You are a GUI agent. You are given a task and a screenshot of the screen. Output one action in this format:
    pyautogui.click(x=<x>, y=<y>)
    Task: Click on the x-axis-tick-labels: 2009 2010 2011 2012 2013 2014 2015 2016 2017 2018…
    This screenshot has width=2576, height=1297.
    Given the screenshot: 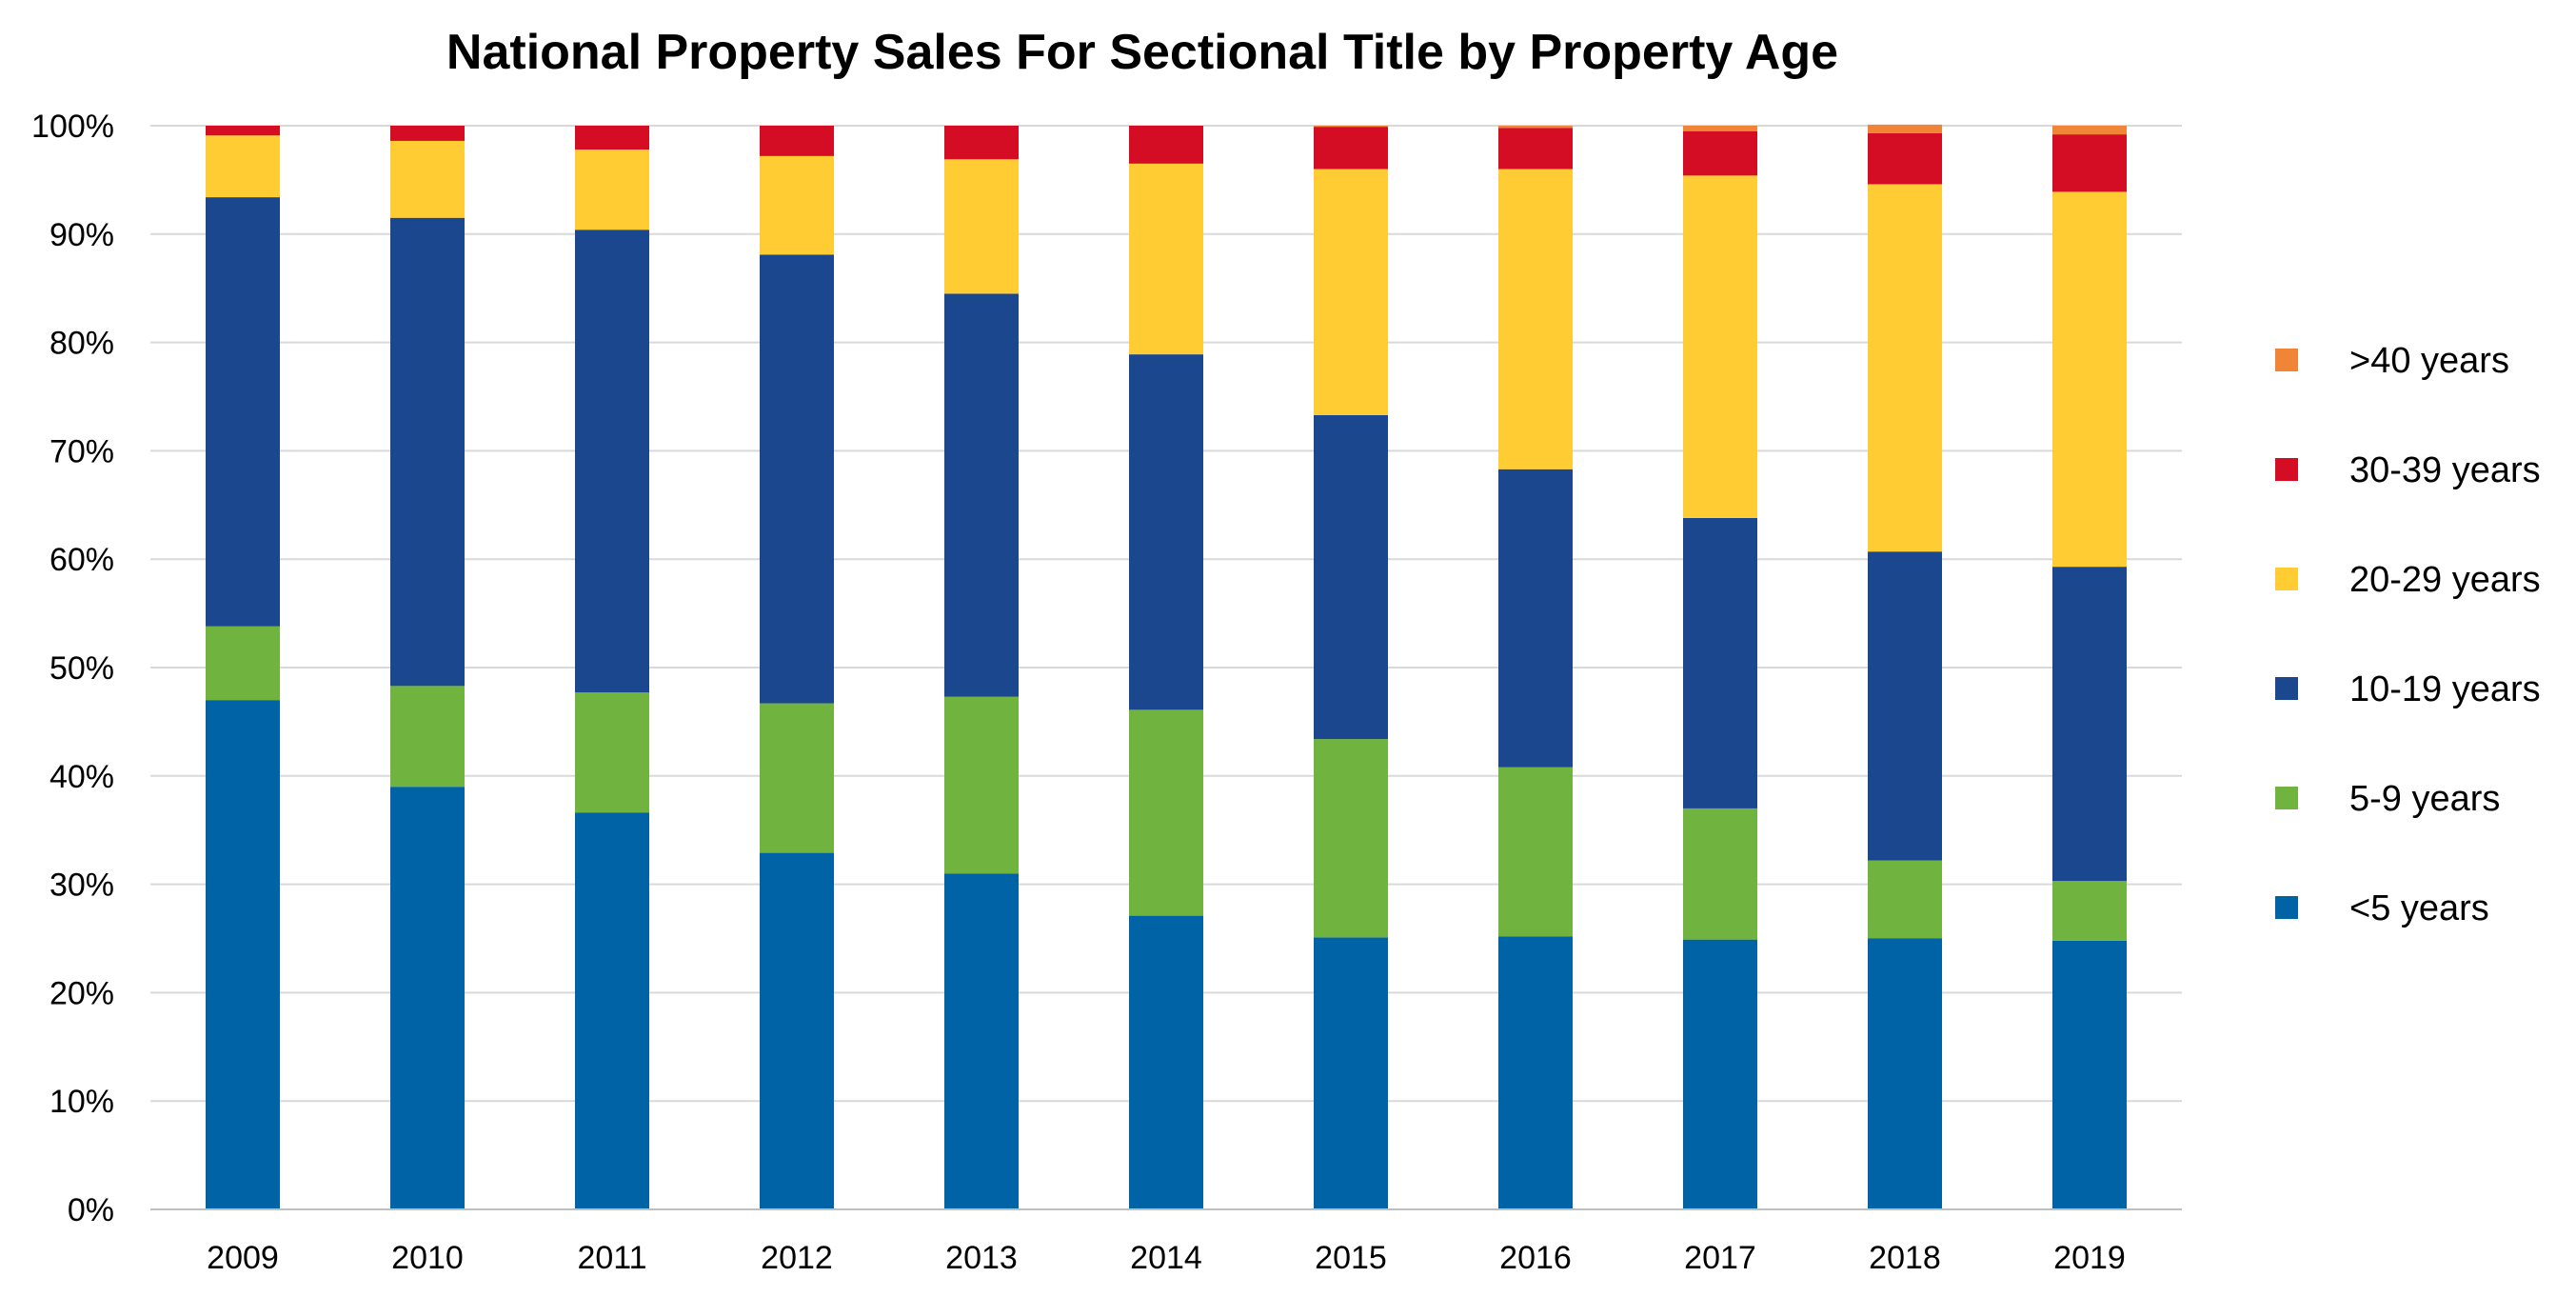 What is the action you would take?
    pyautogui.click(x=1166, y=1258)
    